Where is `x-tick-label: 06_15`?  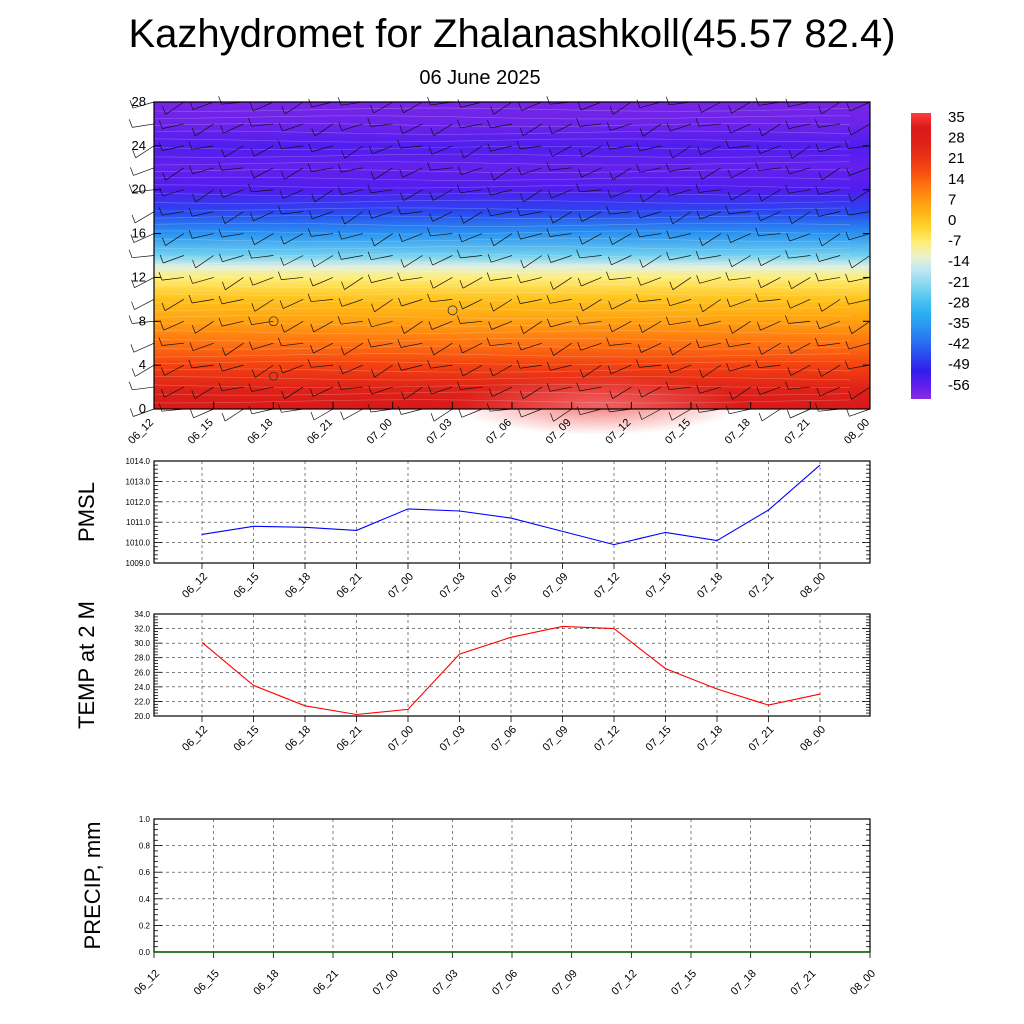
x-tick-label: 06_15 is located at coordinates (207, 983).